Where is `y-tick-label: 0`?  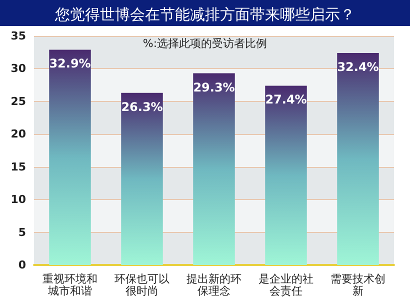
y-tick-label: 0 is located at coordinates (22, 265).